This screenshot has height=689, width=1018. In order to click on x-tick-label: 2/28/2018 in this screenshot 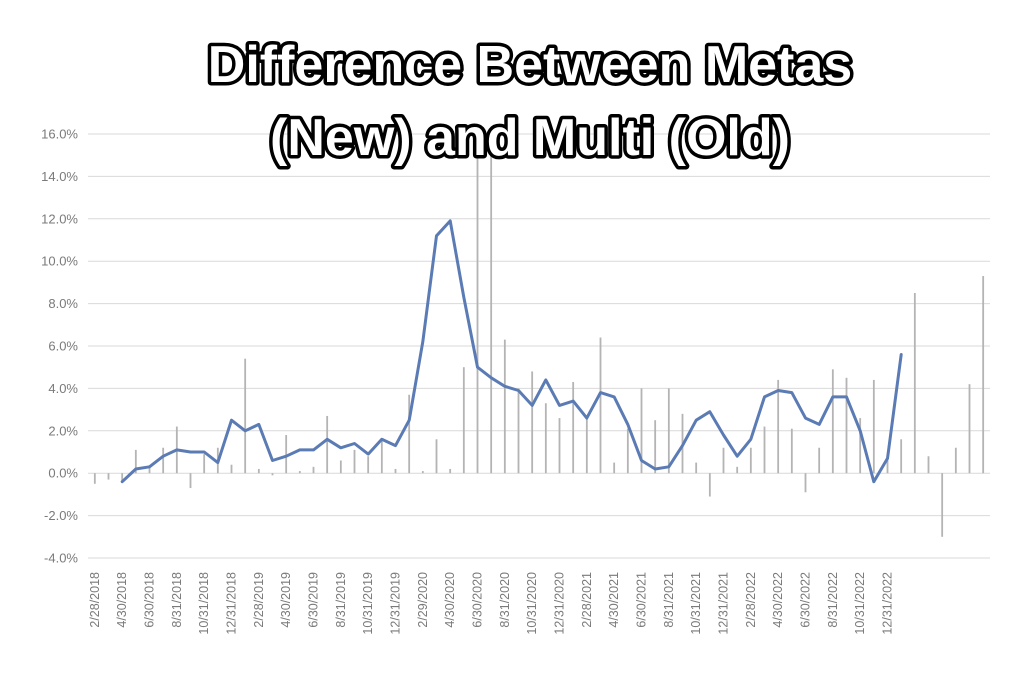, I will do `click(95, 600)`.